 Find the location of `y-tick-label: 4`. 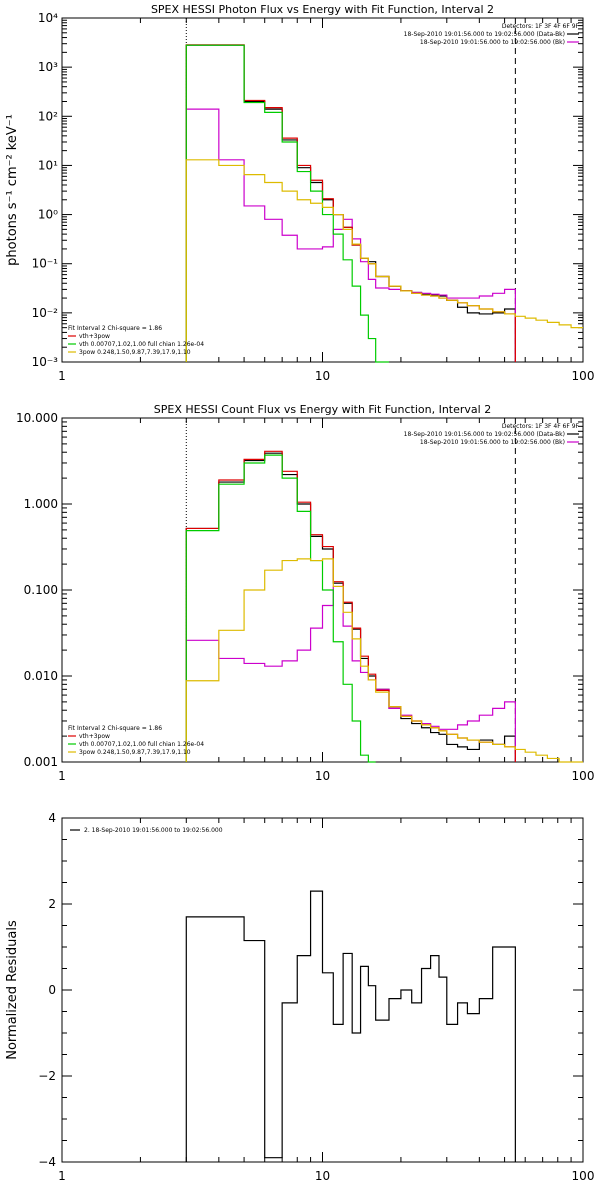

y-tick-label: 4 is located at coordinates (52, 818).